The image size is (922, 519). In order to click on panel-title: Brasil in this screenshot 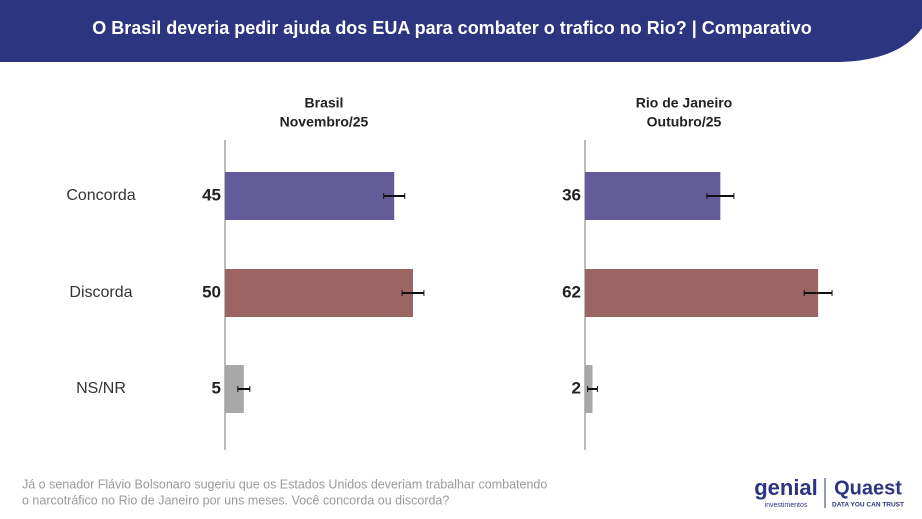, I will do `click(324, 103)`.